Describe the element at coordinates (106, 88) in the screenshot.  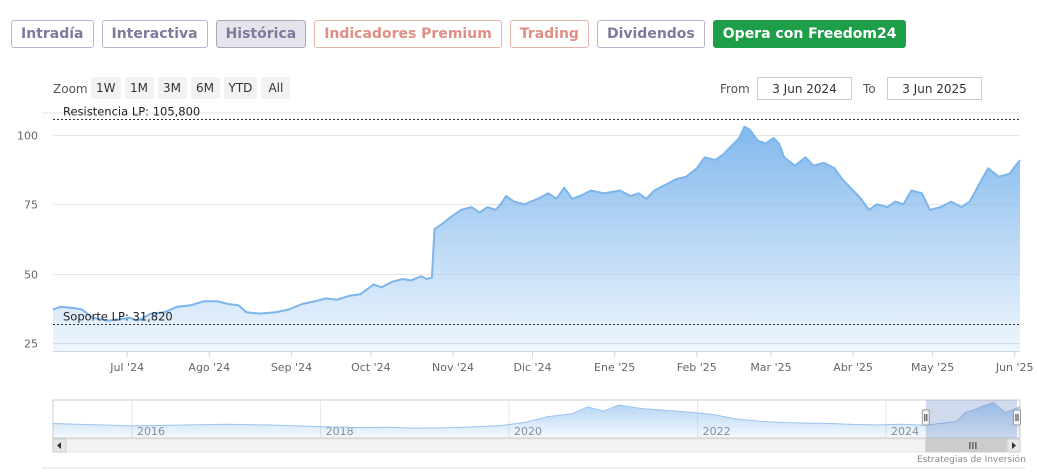
I see `zoom-button-1w: 1W` at that location.